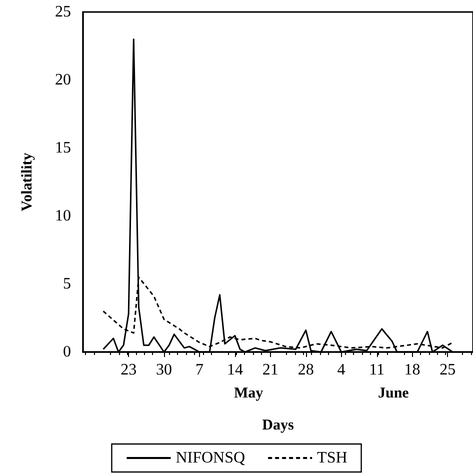 This screenshot has height=474, width=473. What do you see at coordinates (28, 182) in the screenshot?
I see `y-axis-title: Volatility` at bounding box center [28, 182].